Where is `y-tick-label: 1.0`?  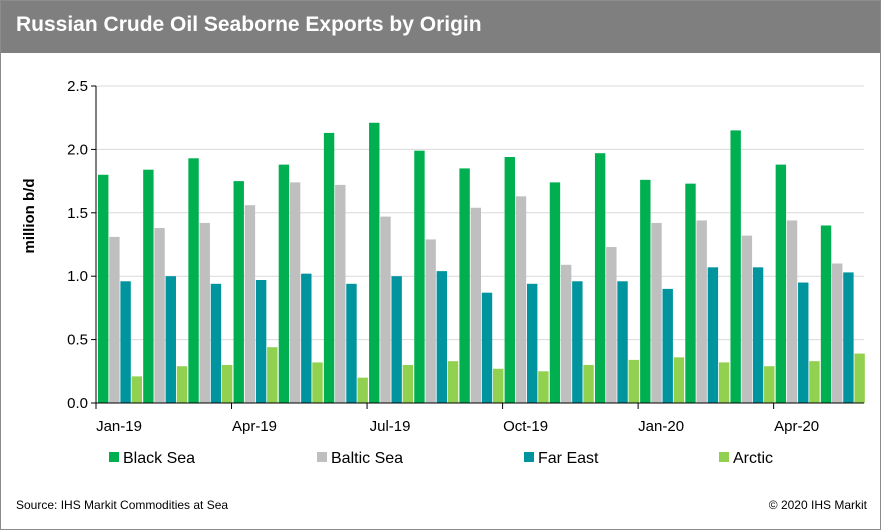 y-tick-label: 1.0 is located at coordinates (77, 276).